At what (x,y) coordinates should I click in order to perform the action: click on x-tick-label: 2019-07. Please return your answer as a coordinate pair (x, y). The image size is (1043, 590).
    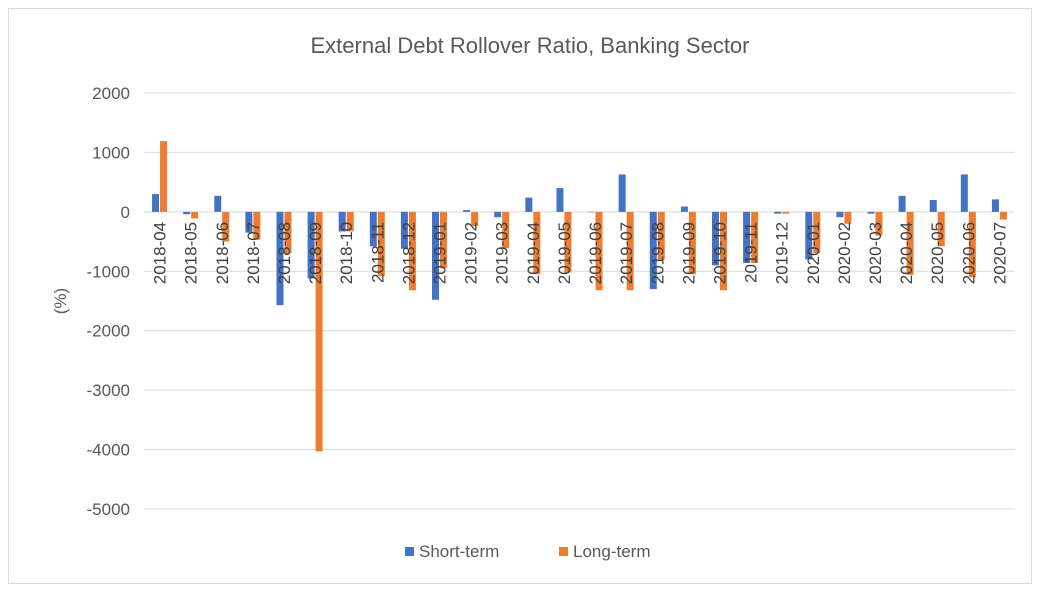
    Looking at the image, I should click on (626, 253).